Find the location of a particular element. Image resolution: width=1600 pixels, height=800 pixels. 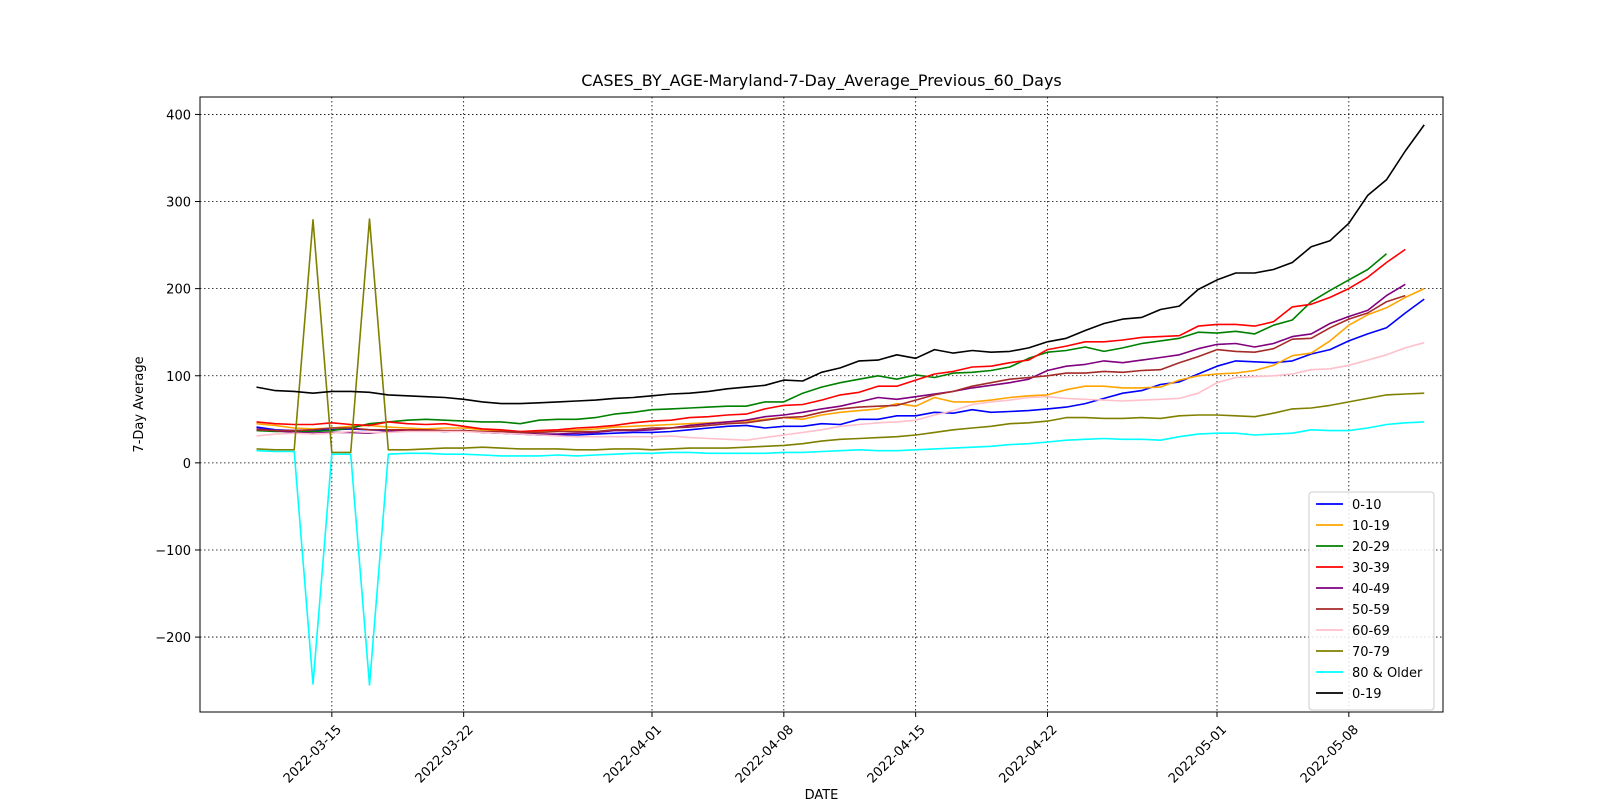

y-tick-label: −200 is located at coordinates (173, 638).